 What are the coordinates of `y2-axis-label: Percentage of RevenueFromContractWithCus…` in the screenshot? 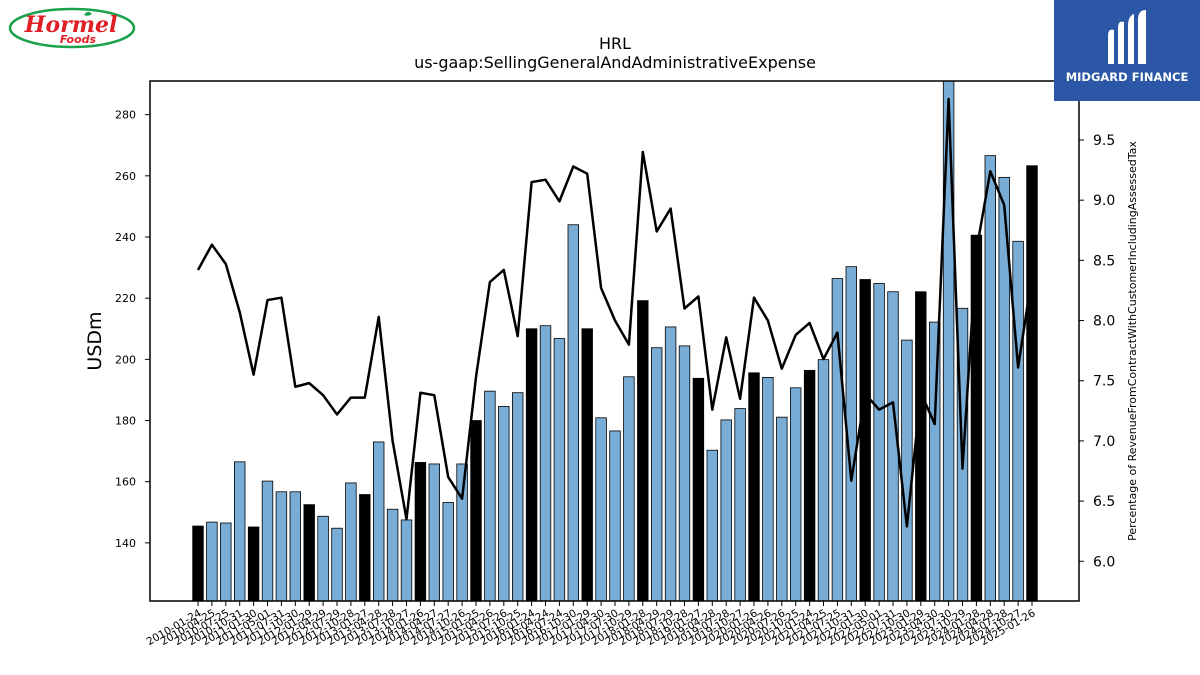 It's located at (1132, 341).